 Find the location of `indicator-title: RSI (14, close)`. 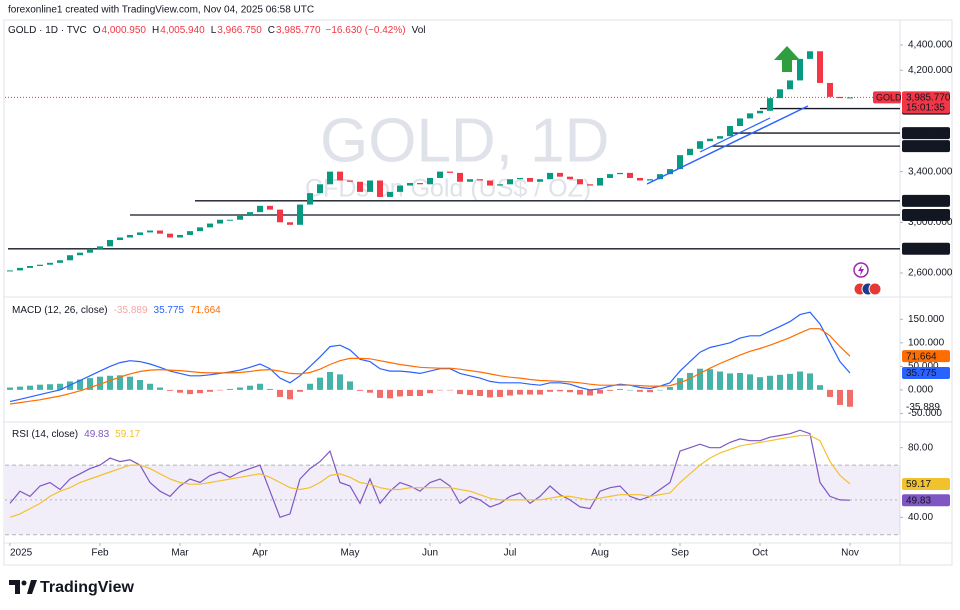

indicator-title: RSI (14, close) is located at coordinates (45, 434).